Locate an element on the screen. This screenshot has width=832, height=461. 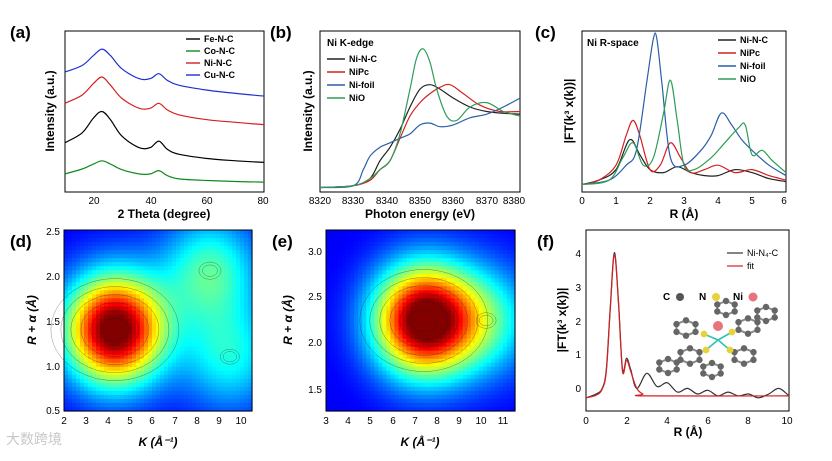
legend-label-f-fit: fit is located at coordinates (751, 266).